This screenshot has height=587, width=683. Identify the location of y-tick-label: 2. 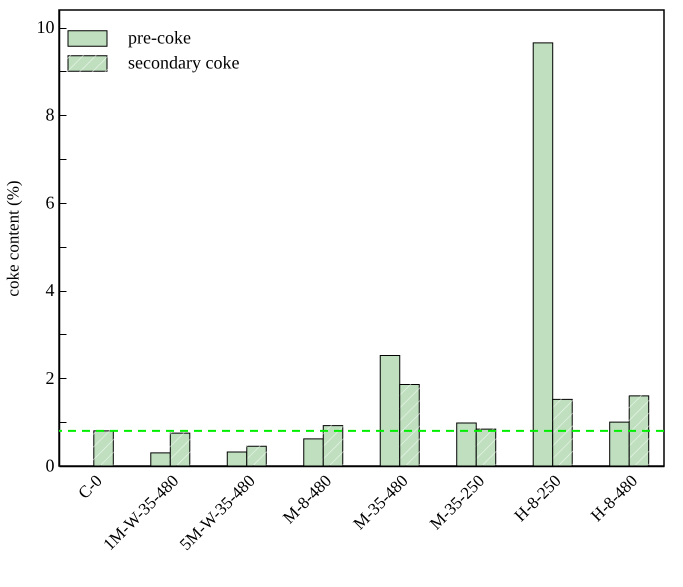
(50, 378).